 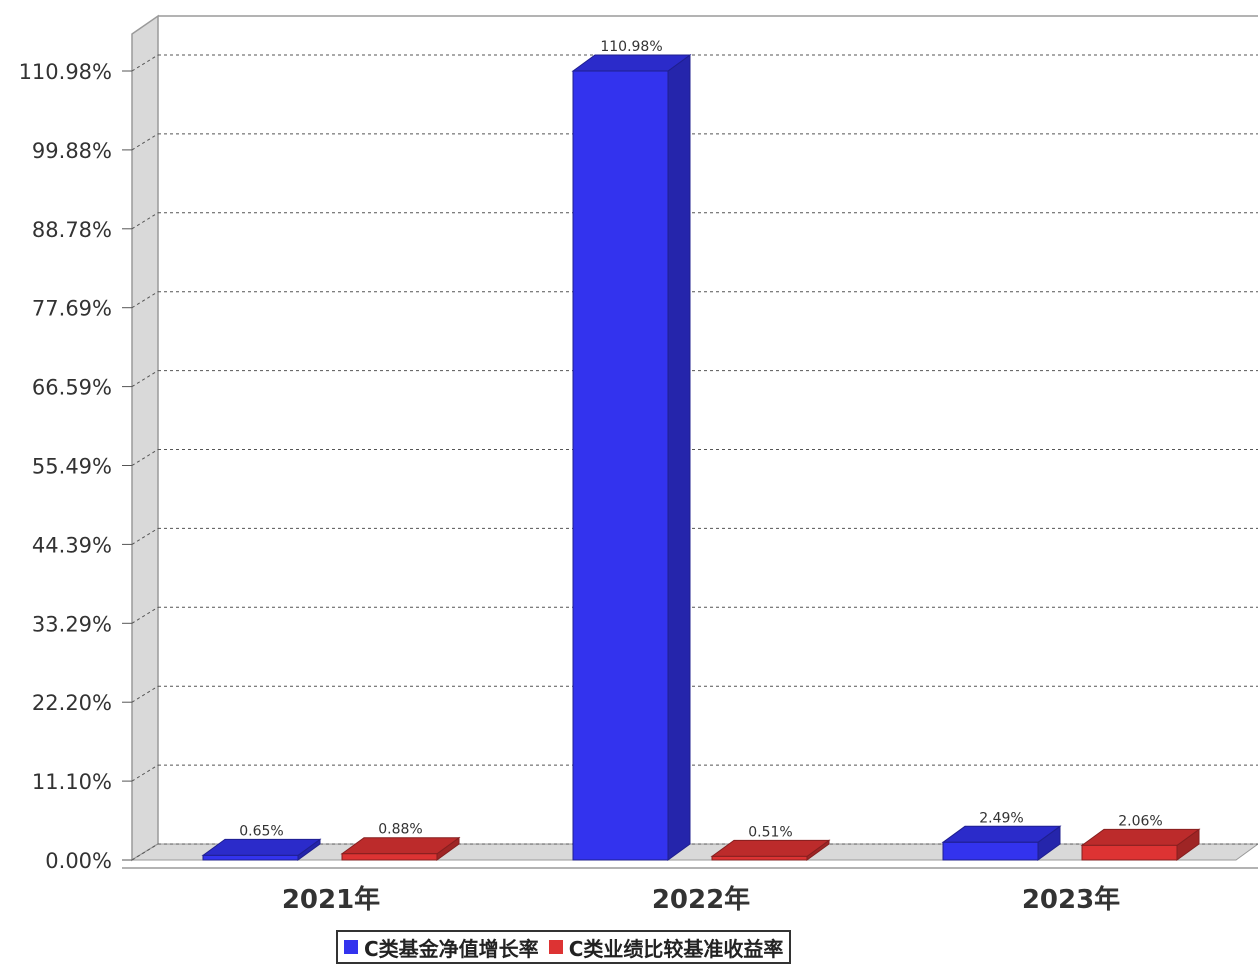 I want to click on legend-swatch-blue, so click(x=351, y=947).